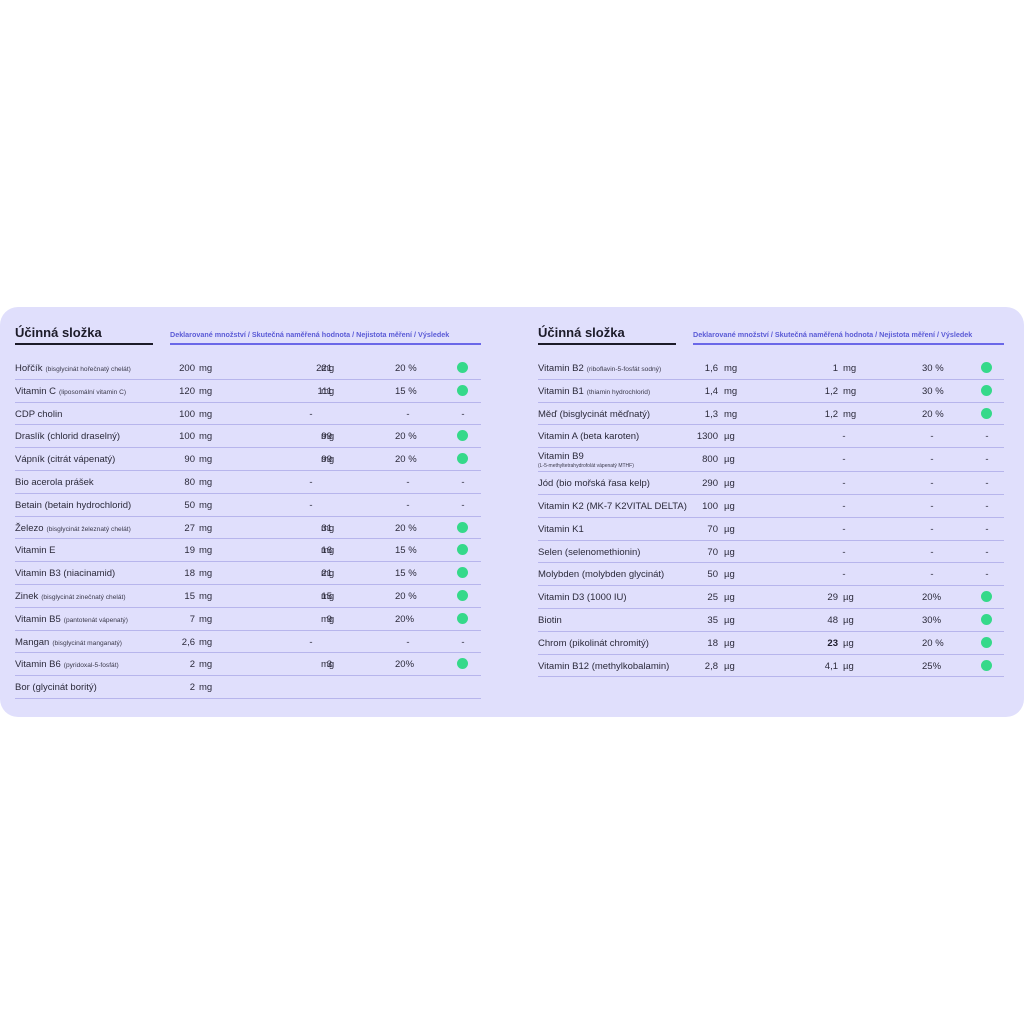 The width and height of the screenshot is (1024, 1024). Describe the element at coordinates (88, 529) in the screenshot. I see `ingredient-note: (bisglycinát železnatý chelát)` at that location.